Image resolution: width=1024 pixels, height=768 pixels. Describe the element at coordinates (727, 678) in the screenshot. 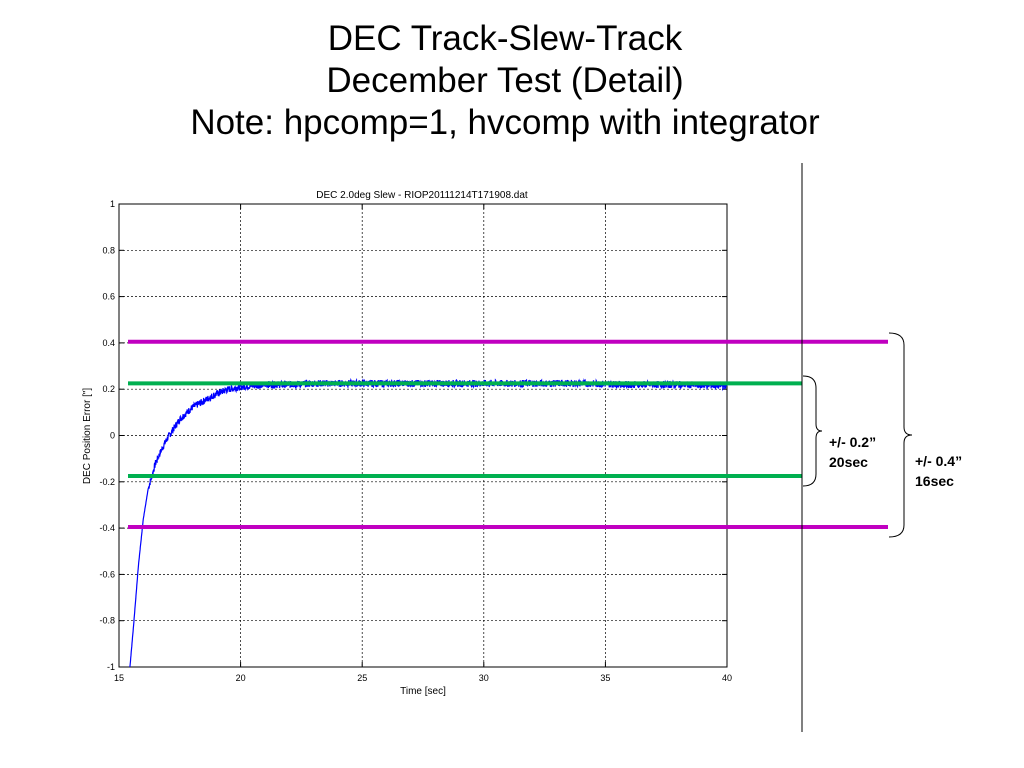

I see `x-tick-label: 40` at that location.